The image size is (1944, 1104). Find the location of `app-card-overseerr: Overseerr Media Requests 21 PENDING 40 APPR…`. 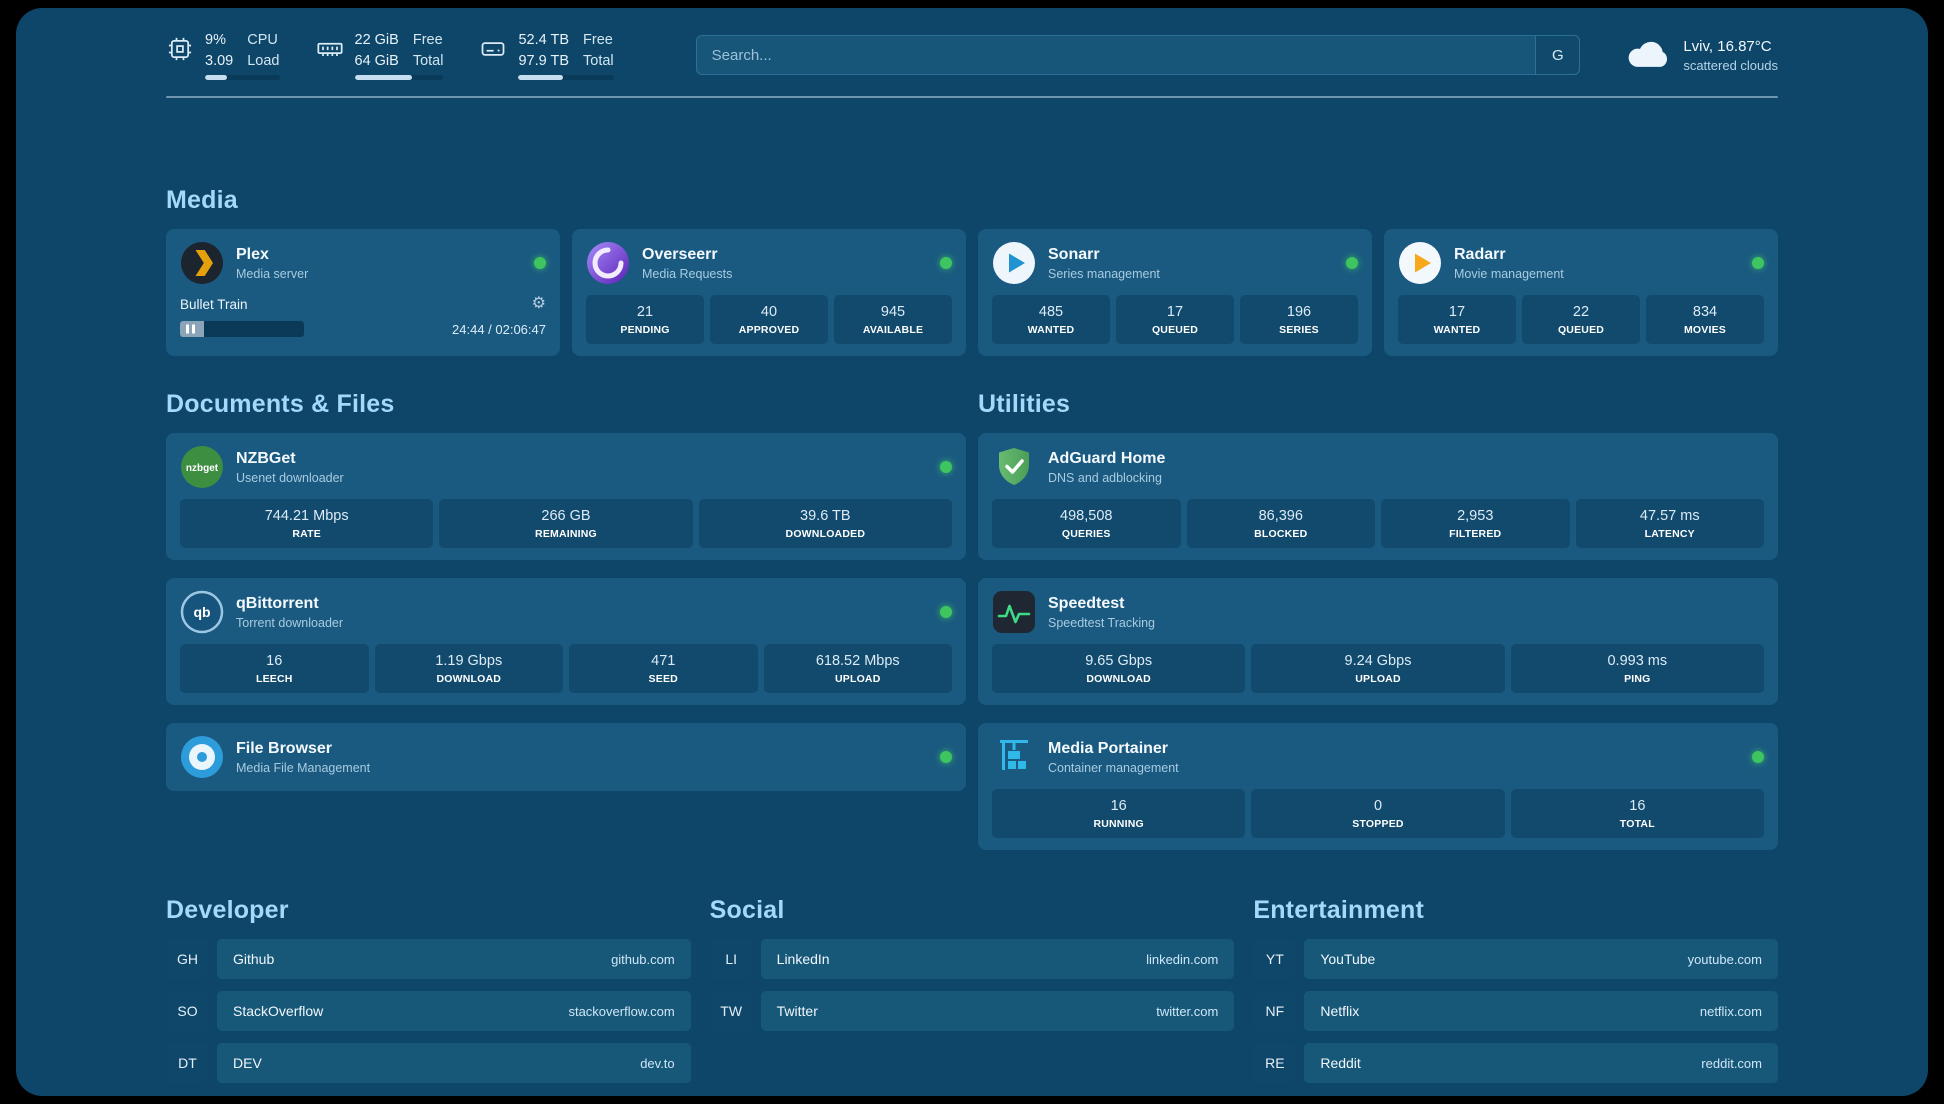

app-card-overseerr: Overseerr Media Requests 21 PENDING 40 APPR… is located at coordinates (769, 292).